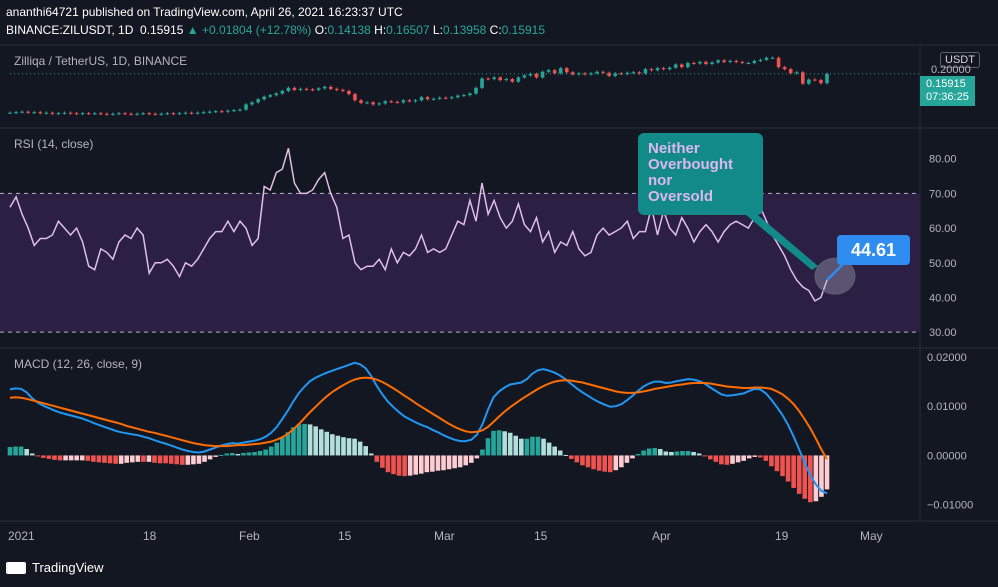 This screenshot has height=587, width=998. I want to click on x-axis-label: May, so click(871, 536).